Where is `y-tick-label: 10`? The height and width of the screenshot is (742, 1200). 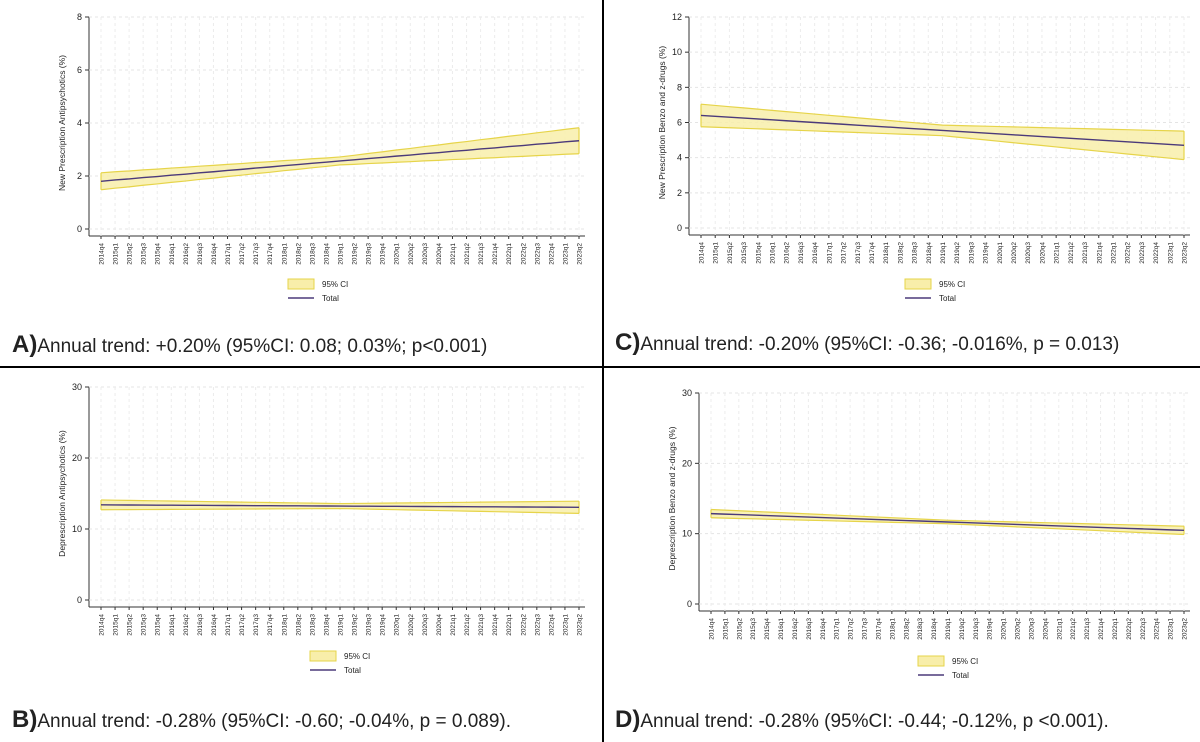 y-tick-label: 10 is located at coordinates (687, 534).